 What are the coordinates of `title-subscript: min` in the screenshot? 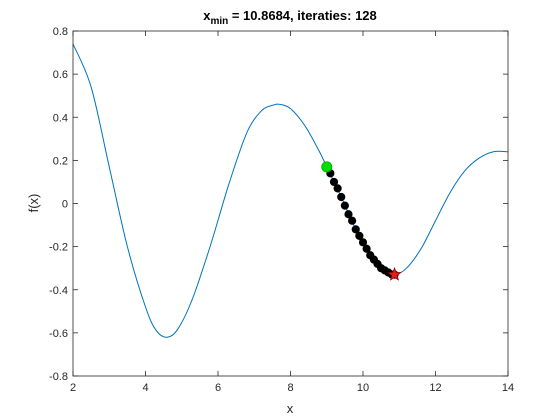 It's located at (219, 21).